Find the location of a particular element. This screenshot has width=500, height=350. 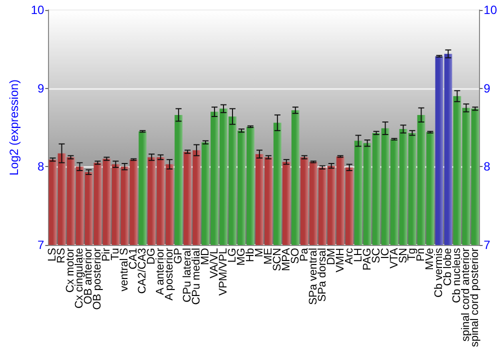

x-tick-label: OB posterior is located at coordinates (98, 279).